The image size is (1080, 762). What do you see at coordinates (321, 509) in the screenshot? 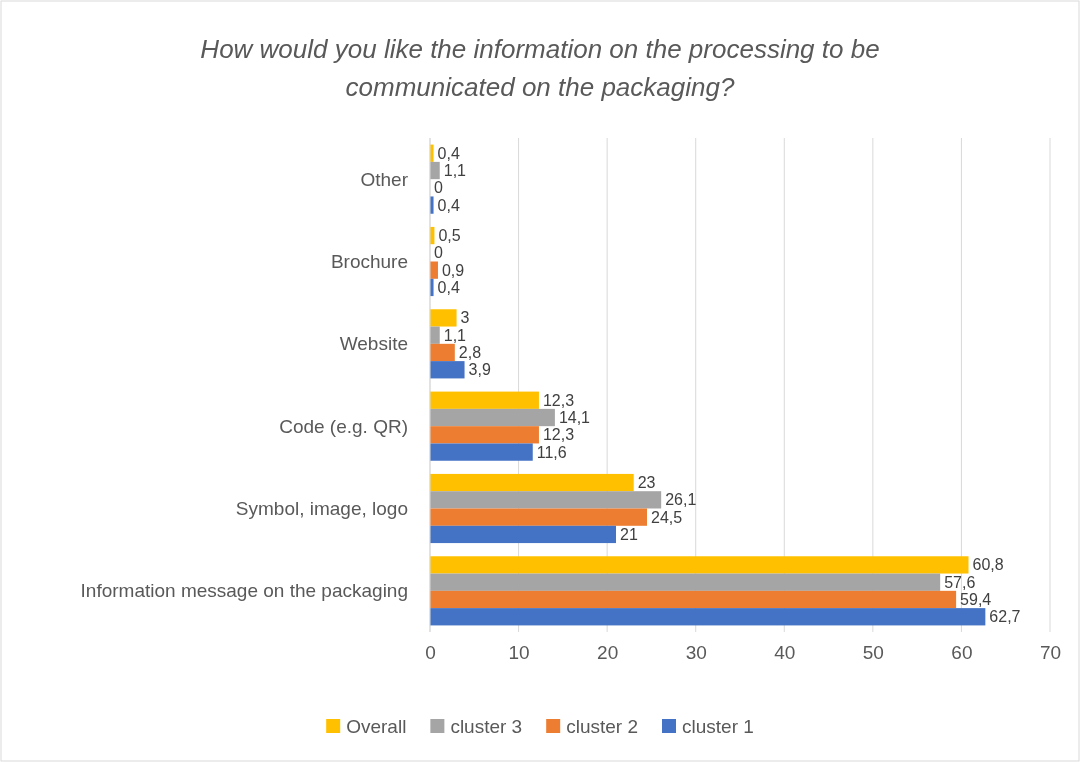
I see `y-tick-label: Symbol, image, logo` at bounding box center [321, 509].